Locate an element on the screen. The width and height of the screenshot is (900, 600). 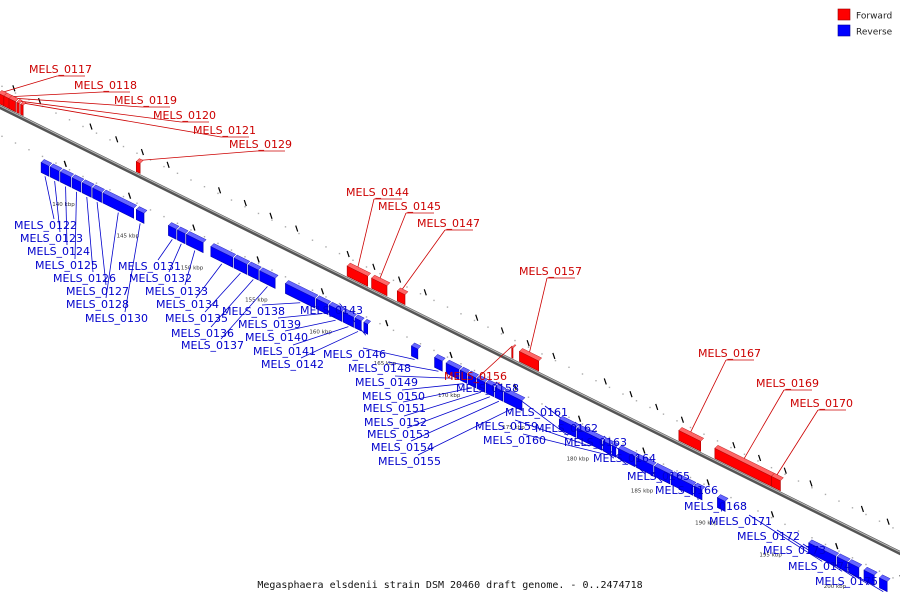
gene-label-MELS_0124: MELS_0124 is located at coordinates (58, 251).